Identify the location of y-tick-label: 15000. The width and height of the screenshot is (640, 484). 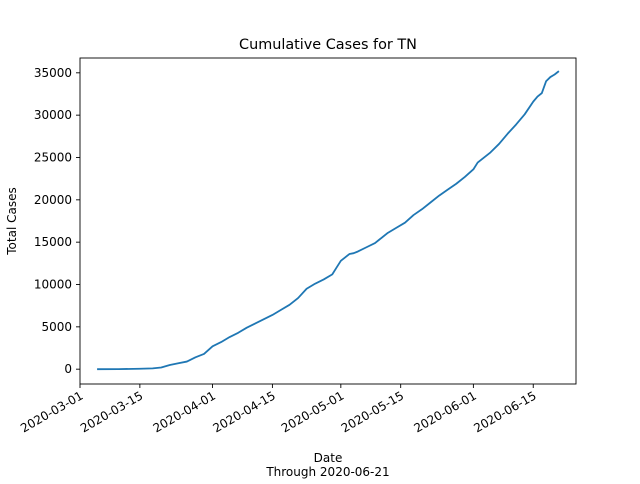
(53, 242).